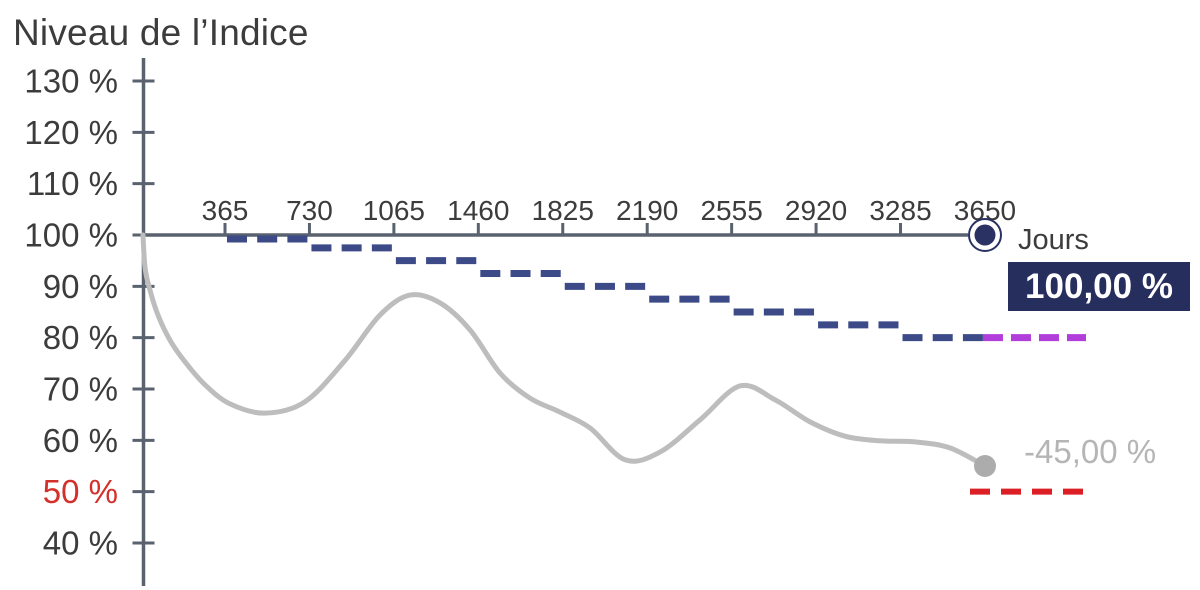 The width and height of the screenshot is (1200, 590). What do you see at coordinates (71, 235) in the screenshot?
I see `y-tick-label: 100 %` at bounding box center [71, 235].